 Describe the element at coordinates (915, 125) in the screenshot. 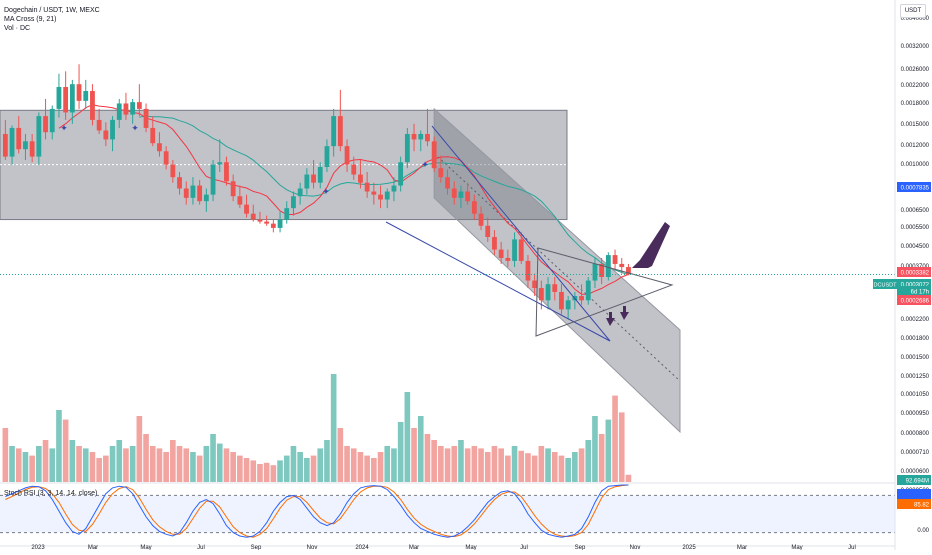

I see `price-tick-label: 0.0015000` at that location.